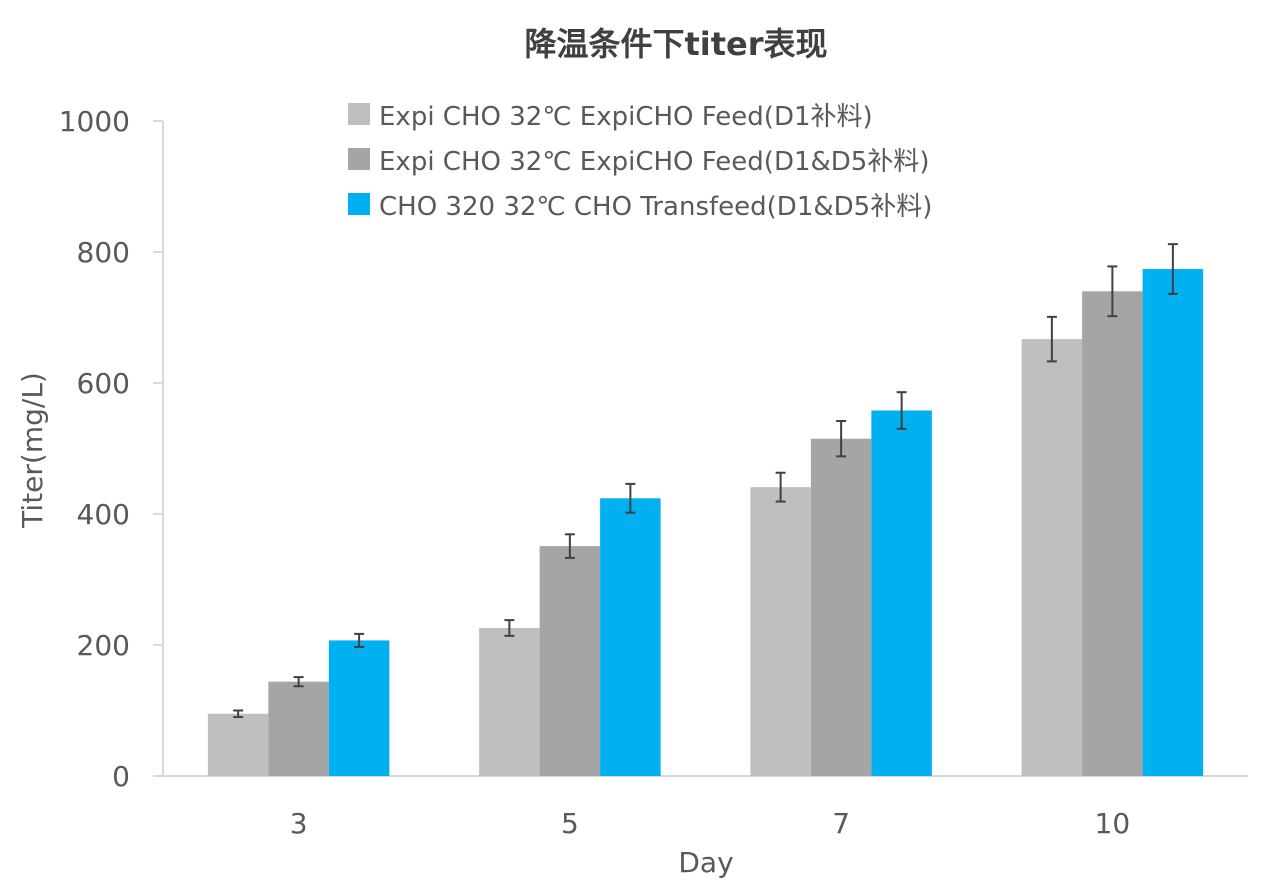  I want to click on chart-title: 降温条件下titer表现, so click(675, 44).